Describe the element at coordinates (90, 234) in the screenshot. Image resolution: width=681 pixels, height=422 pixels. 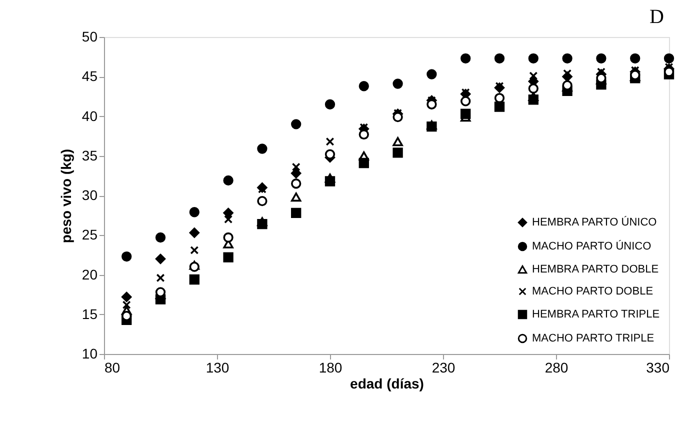
I see `y-tick-label: 25` at that location.